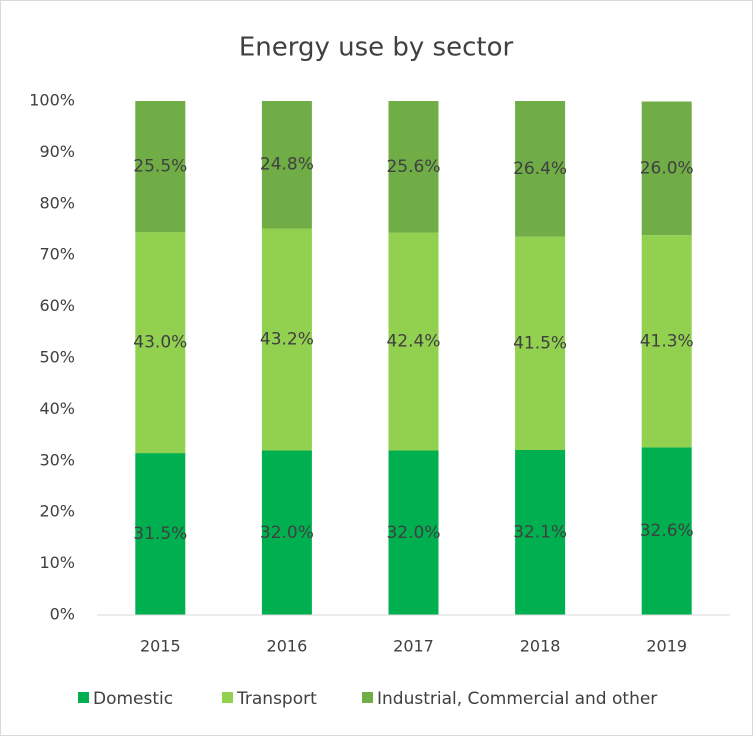 The width and height of the screenshot is (753, 736). I want to click on legend-label: Transport, so click(276, 699).